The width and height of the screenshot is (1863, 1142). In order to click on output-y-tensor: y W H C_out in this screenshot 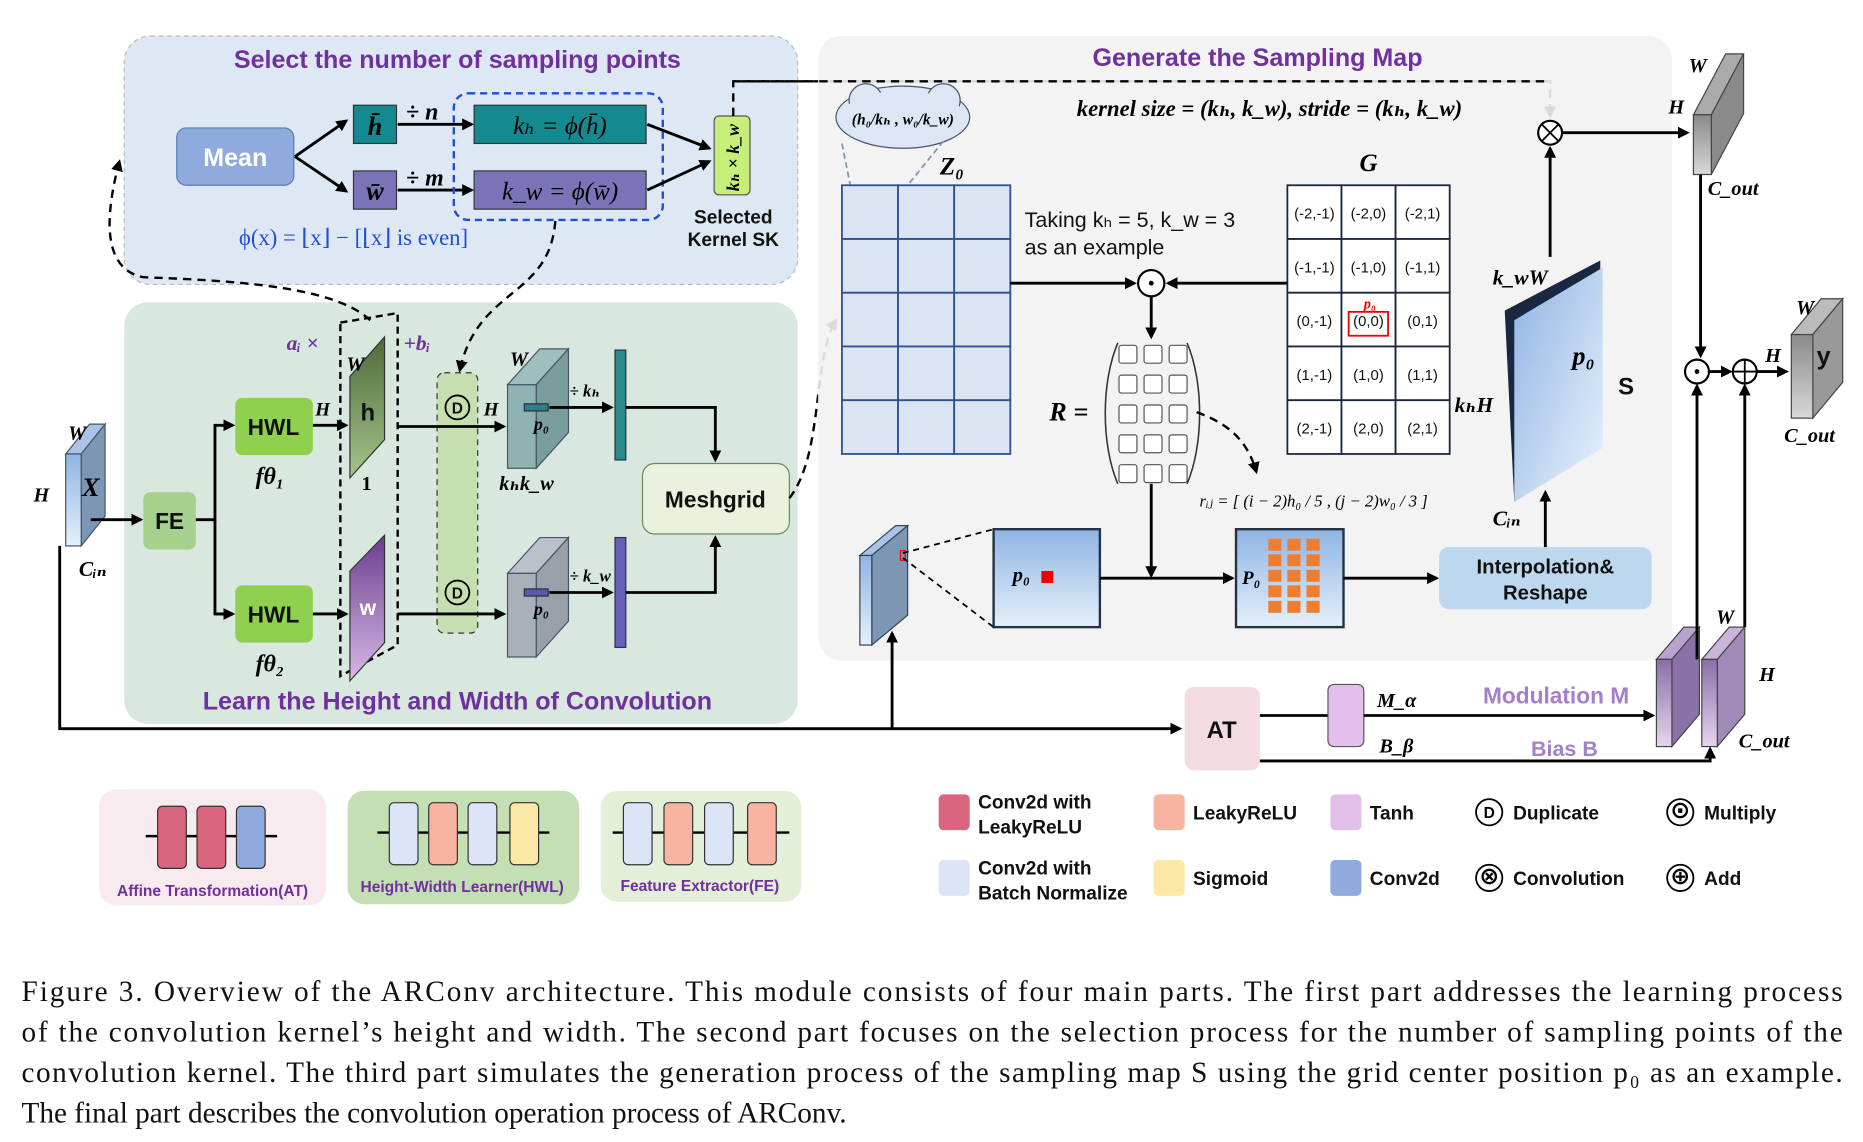, I will do `click(1804, 372)`.